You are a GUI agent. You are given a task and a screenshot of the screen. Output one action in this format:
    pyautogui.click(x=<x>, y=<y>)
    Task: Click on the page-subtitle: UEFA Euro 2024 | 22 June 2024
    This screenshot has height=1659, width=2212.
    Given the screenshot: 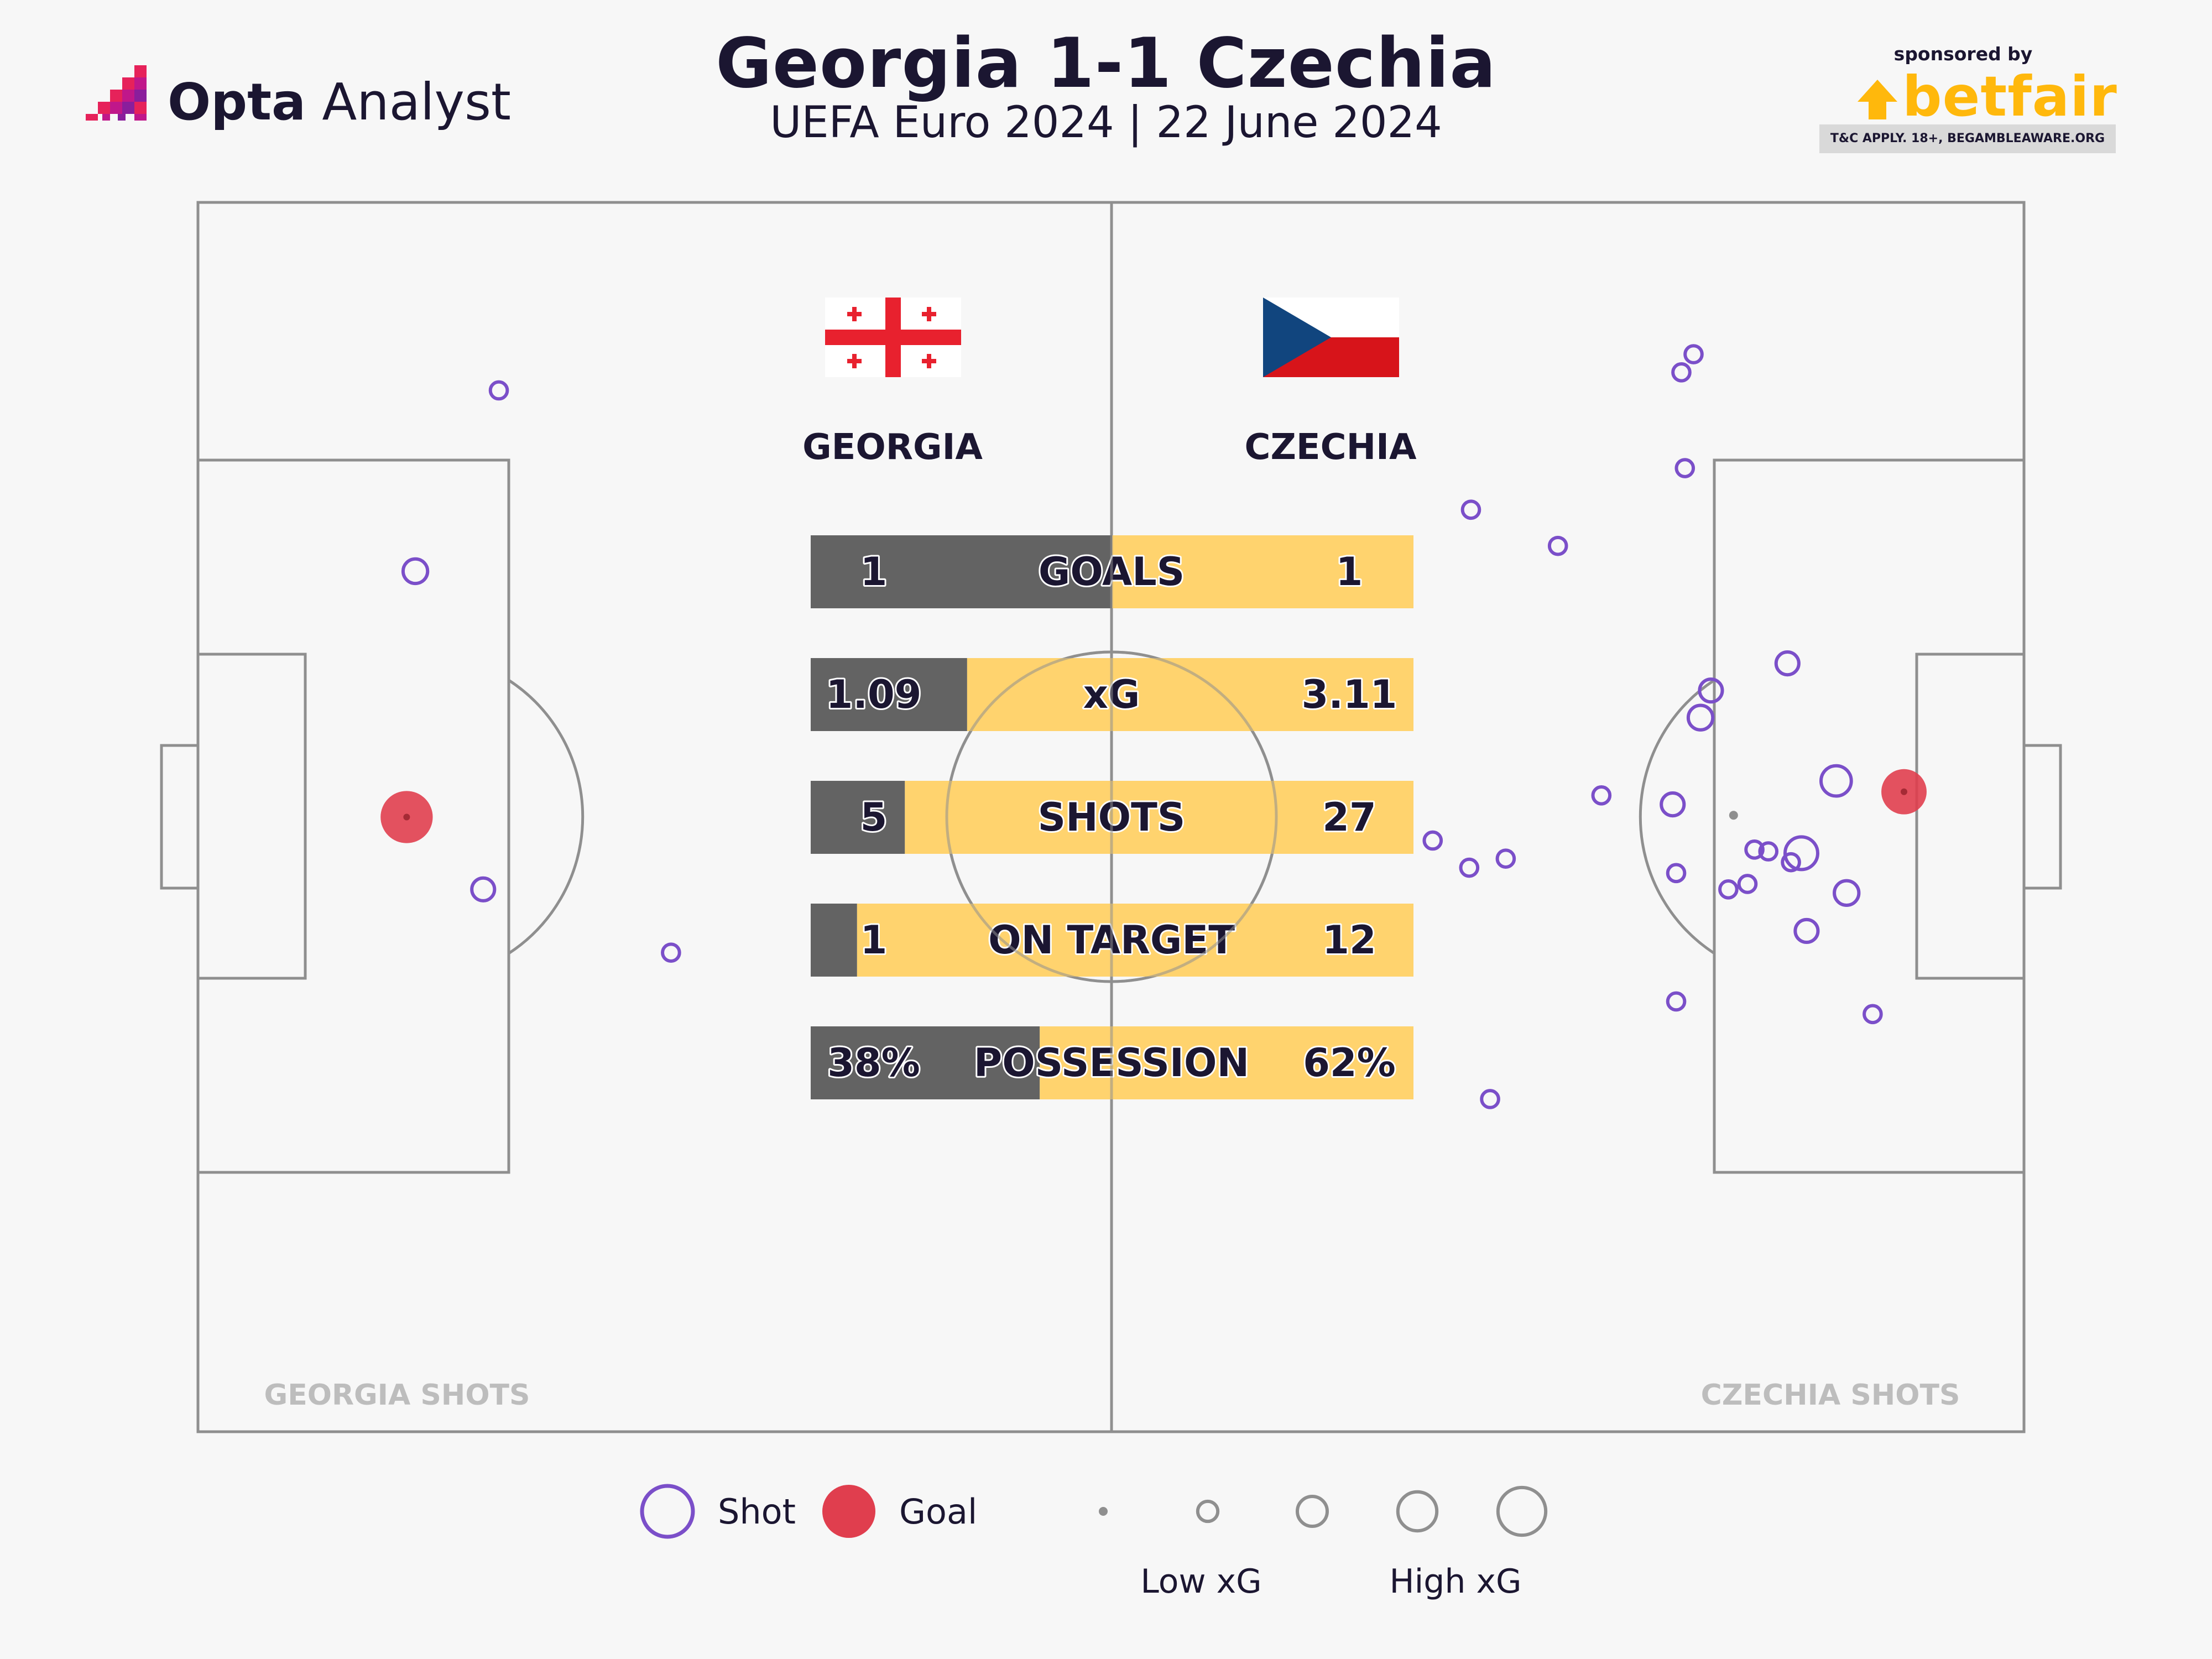 What is the action you would take?
    pyautogui.click(x=1106, y=123)
    